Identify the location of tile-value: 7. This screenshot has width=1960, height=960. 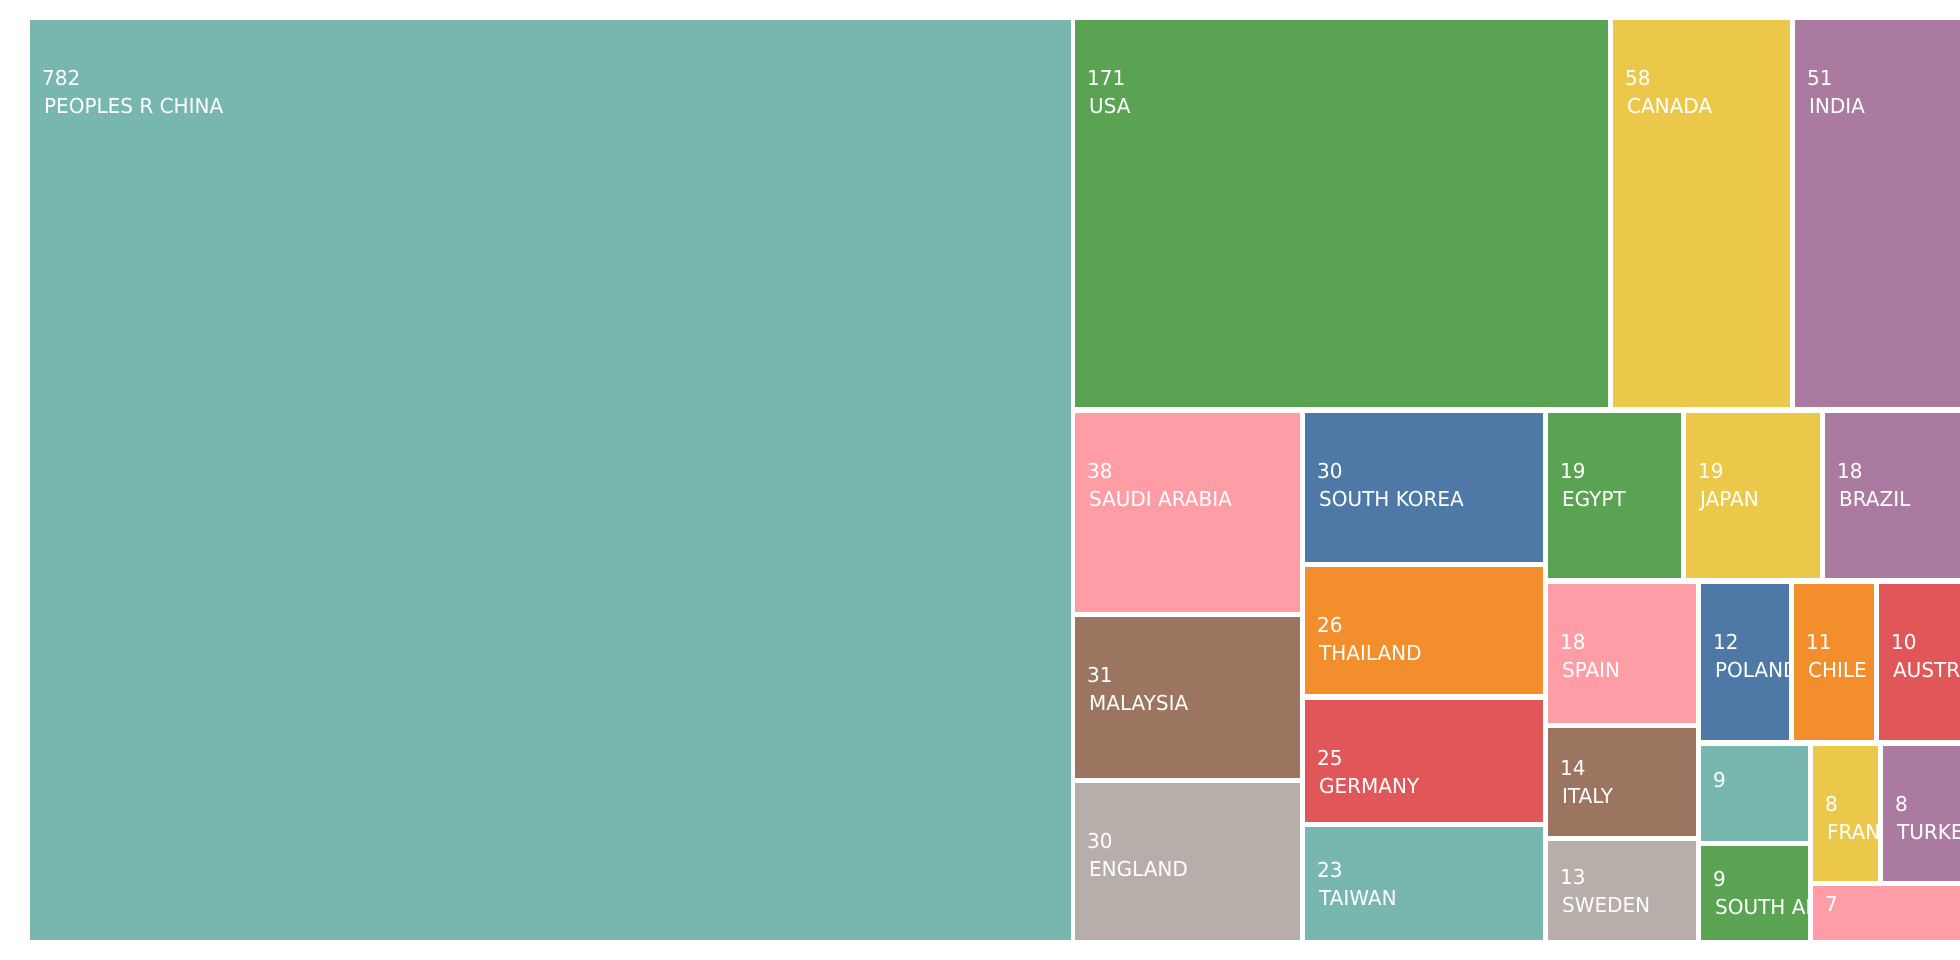
(1831, 904).